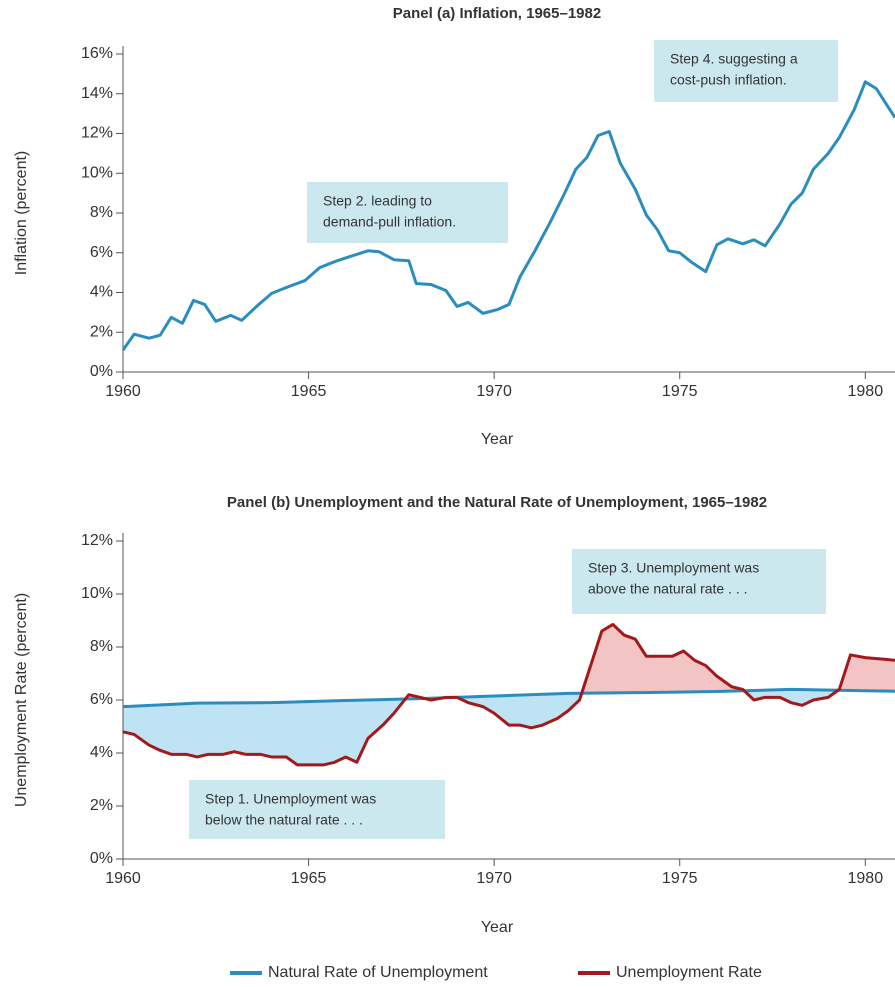 The height and width of the screenshot is (987, 895). Describe the element at coordinates (377, 201) in the screenshot. I see `annotation-text: Step 2. leading to` at that location.